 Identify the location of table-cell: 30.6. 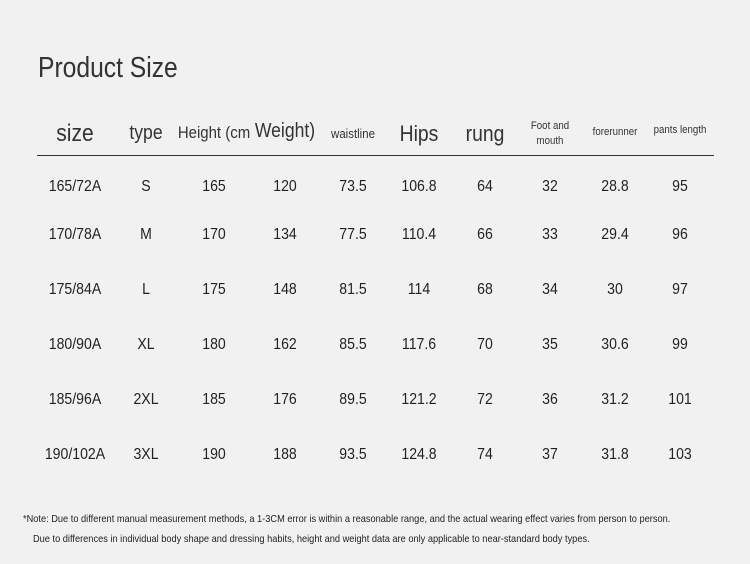
(615, 344).